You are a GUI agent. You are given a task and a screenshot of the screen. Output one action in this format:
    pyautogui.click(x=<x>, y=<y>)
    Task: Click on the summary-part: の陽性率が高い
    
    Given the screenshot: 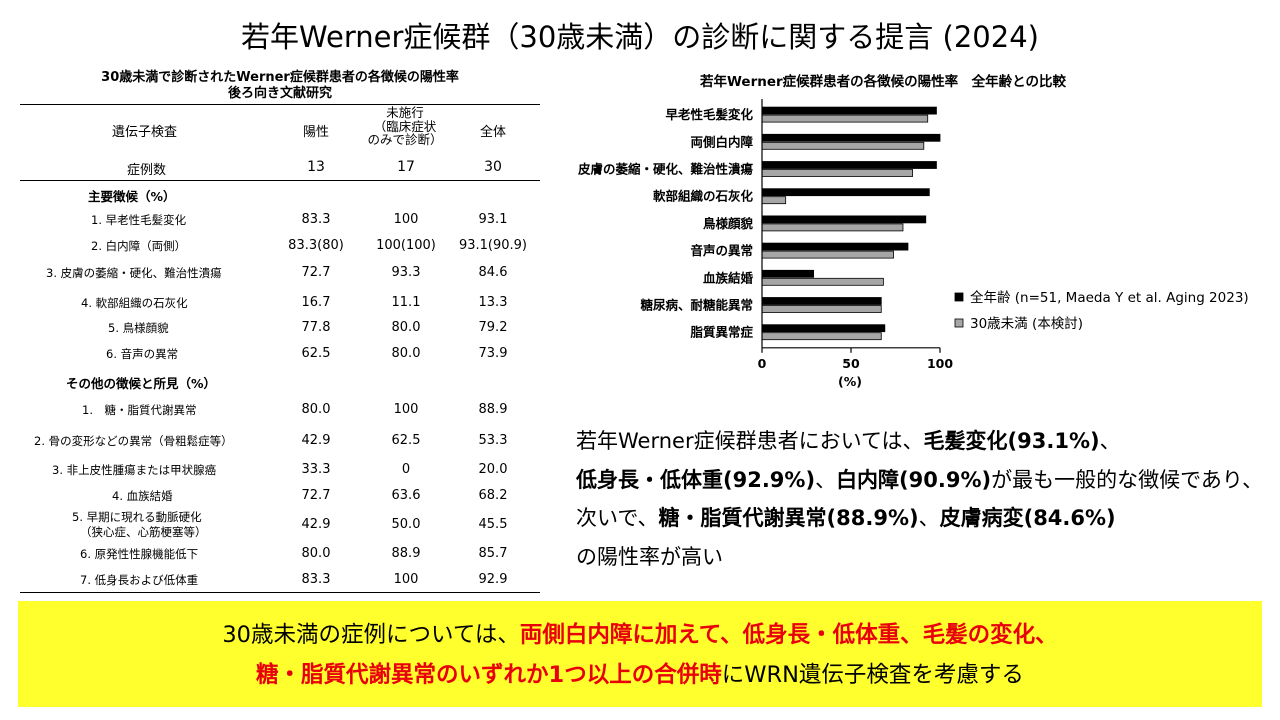 What is the action you would take?
    pyautogui.click(x=649, y=556)
    